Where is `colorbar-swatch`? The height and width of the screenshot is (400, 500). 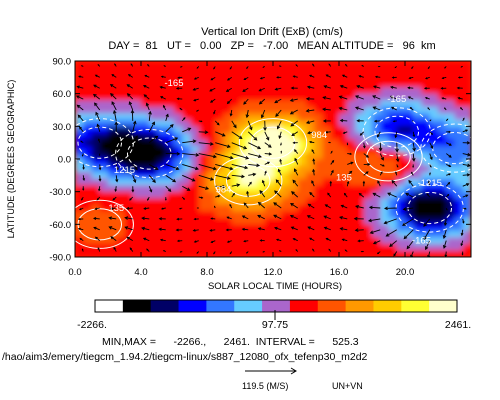
colorbar-swatch is located at coordinates (248, 306).